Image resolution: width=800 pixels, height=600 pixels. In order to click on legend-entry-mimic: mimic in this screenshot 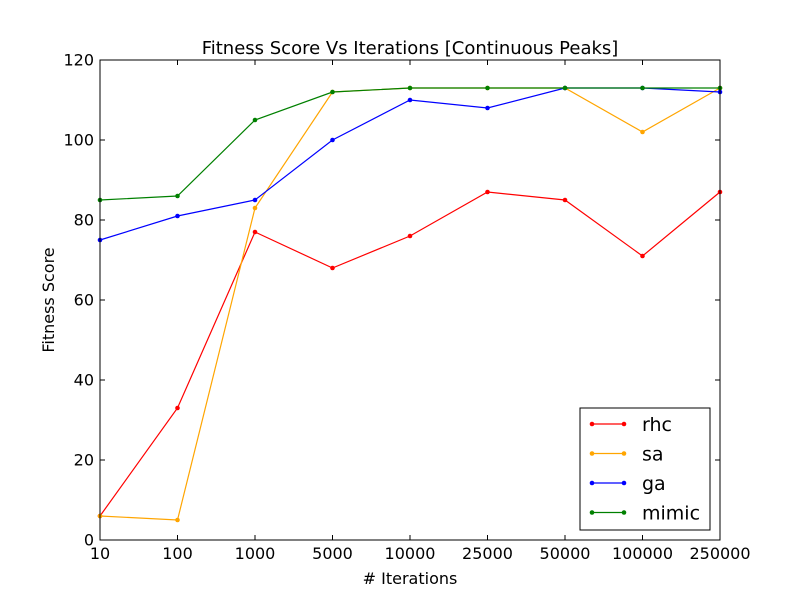, I will do `click(644, 514)`.